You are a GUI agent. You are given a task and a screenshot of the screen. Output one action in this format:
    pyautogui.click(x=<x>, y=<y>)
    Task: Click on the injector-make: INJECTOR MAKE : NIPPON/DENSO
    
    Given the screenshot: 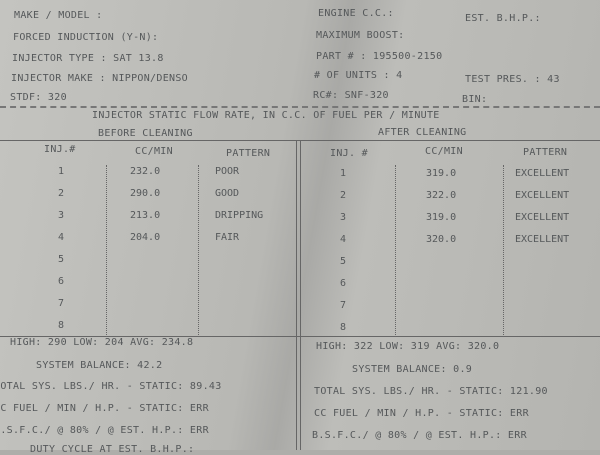 What is the action you would take?
    pyautogui.click(x=99, y=78)
    